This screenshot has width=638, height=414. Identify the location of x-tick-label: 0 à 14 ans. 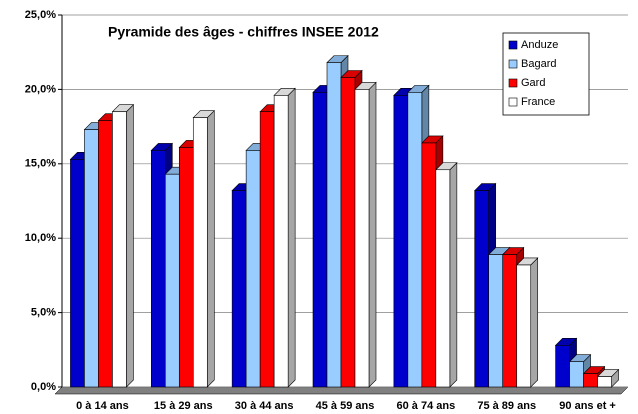
(102, 406).